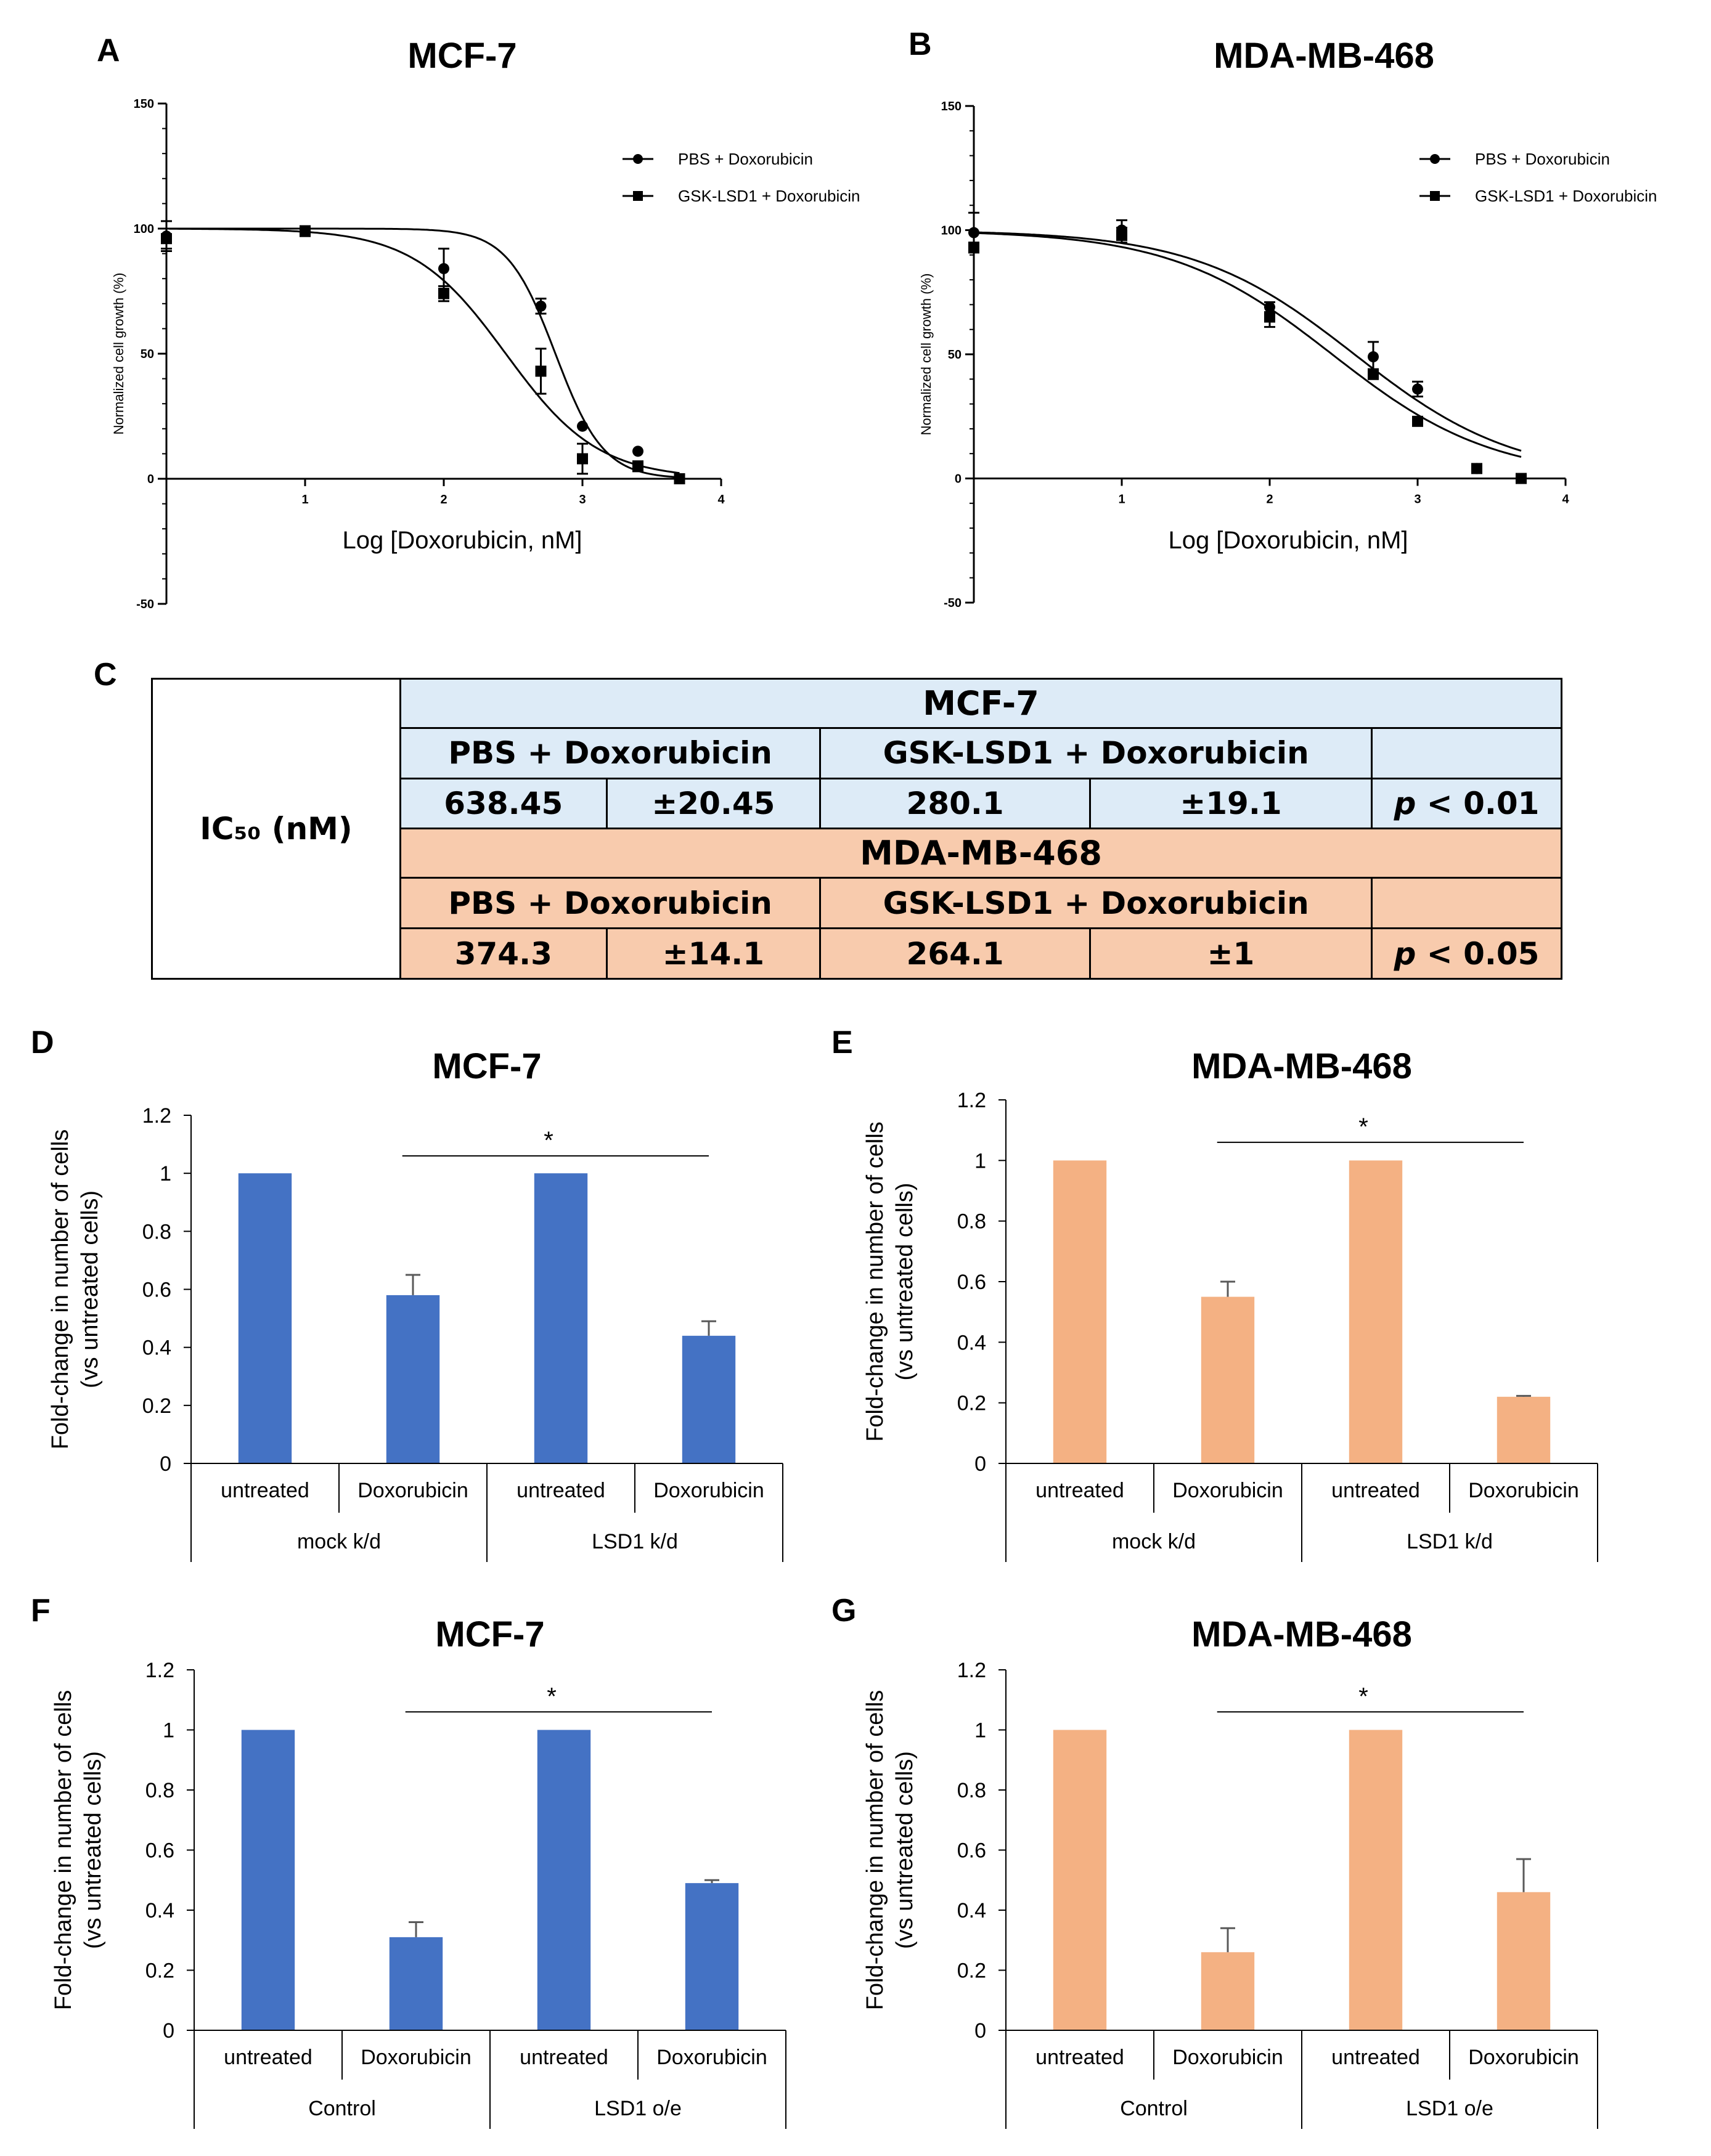 This screenshot has height=2156, width=1711. Describe the element at coordinates (1565, 499) in the screenshot. I see `x-tick-label: 4` at that location.